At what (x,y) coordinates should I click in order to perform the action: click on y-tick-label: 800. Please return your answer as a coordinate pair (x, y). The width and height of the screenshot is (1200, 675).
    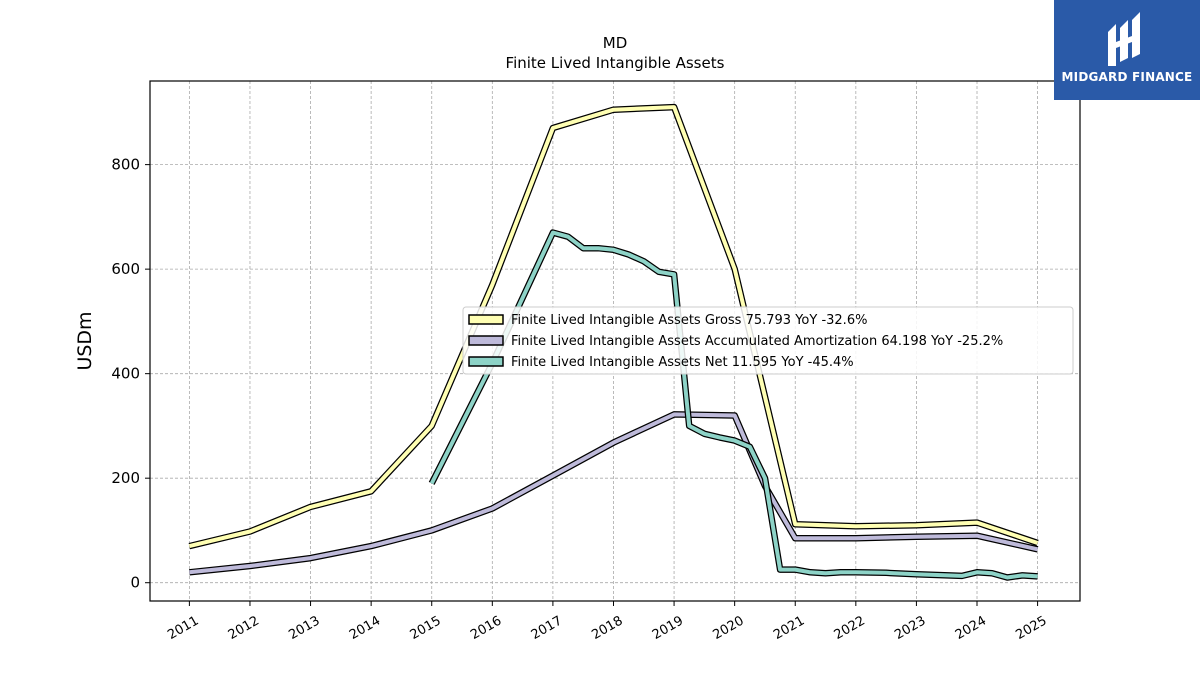
    Looking at the image, I should click on (125, 165).